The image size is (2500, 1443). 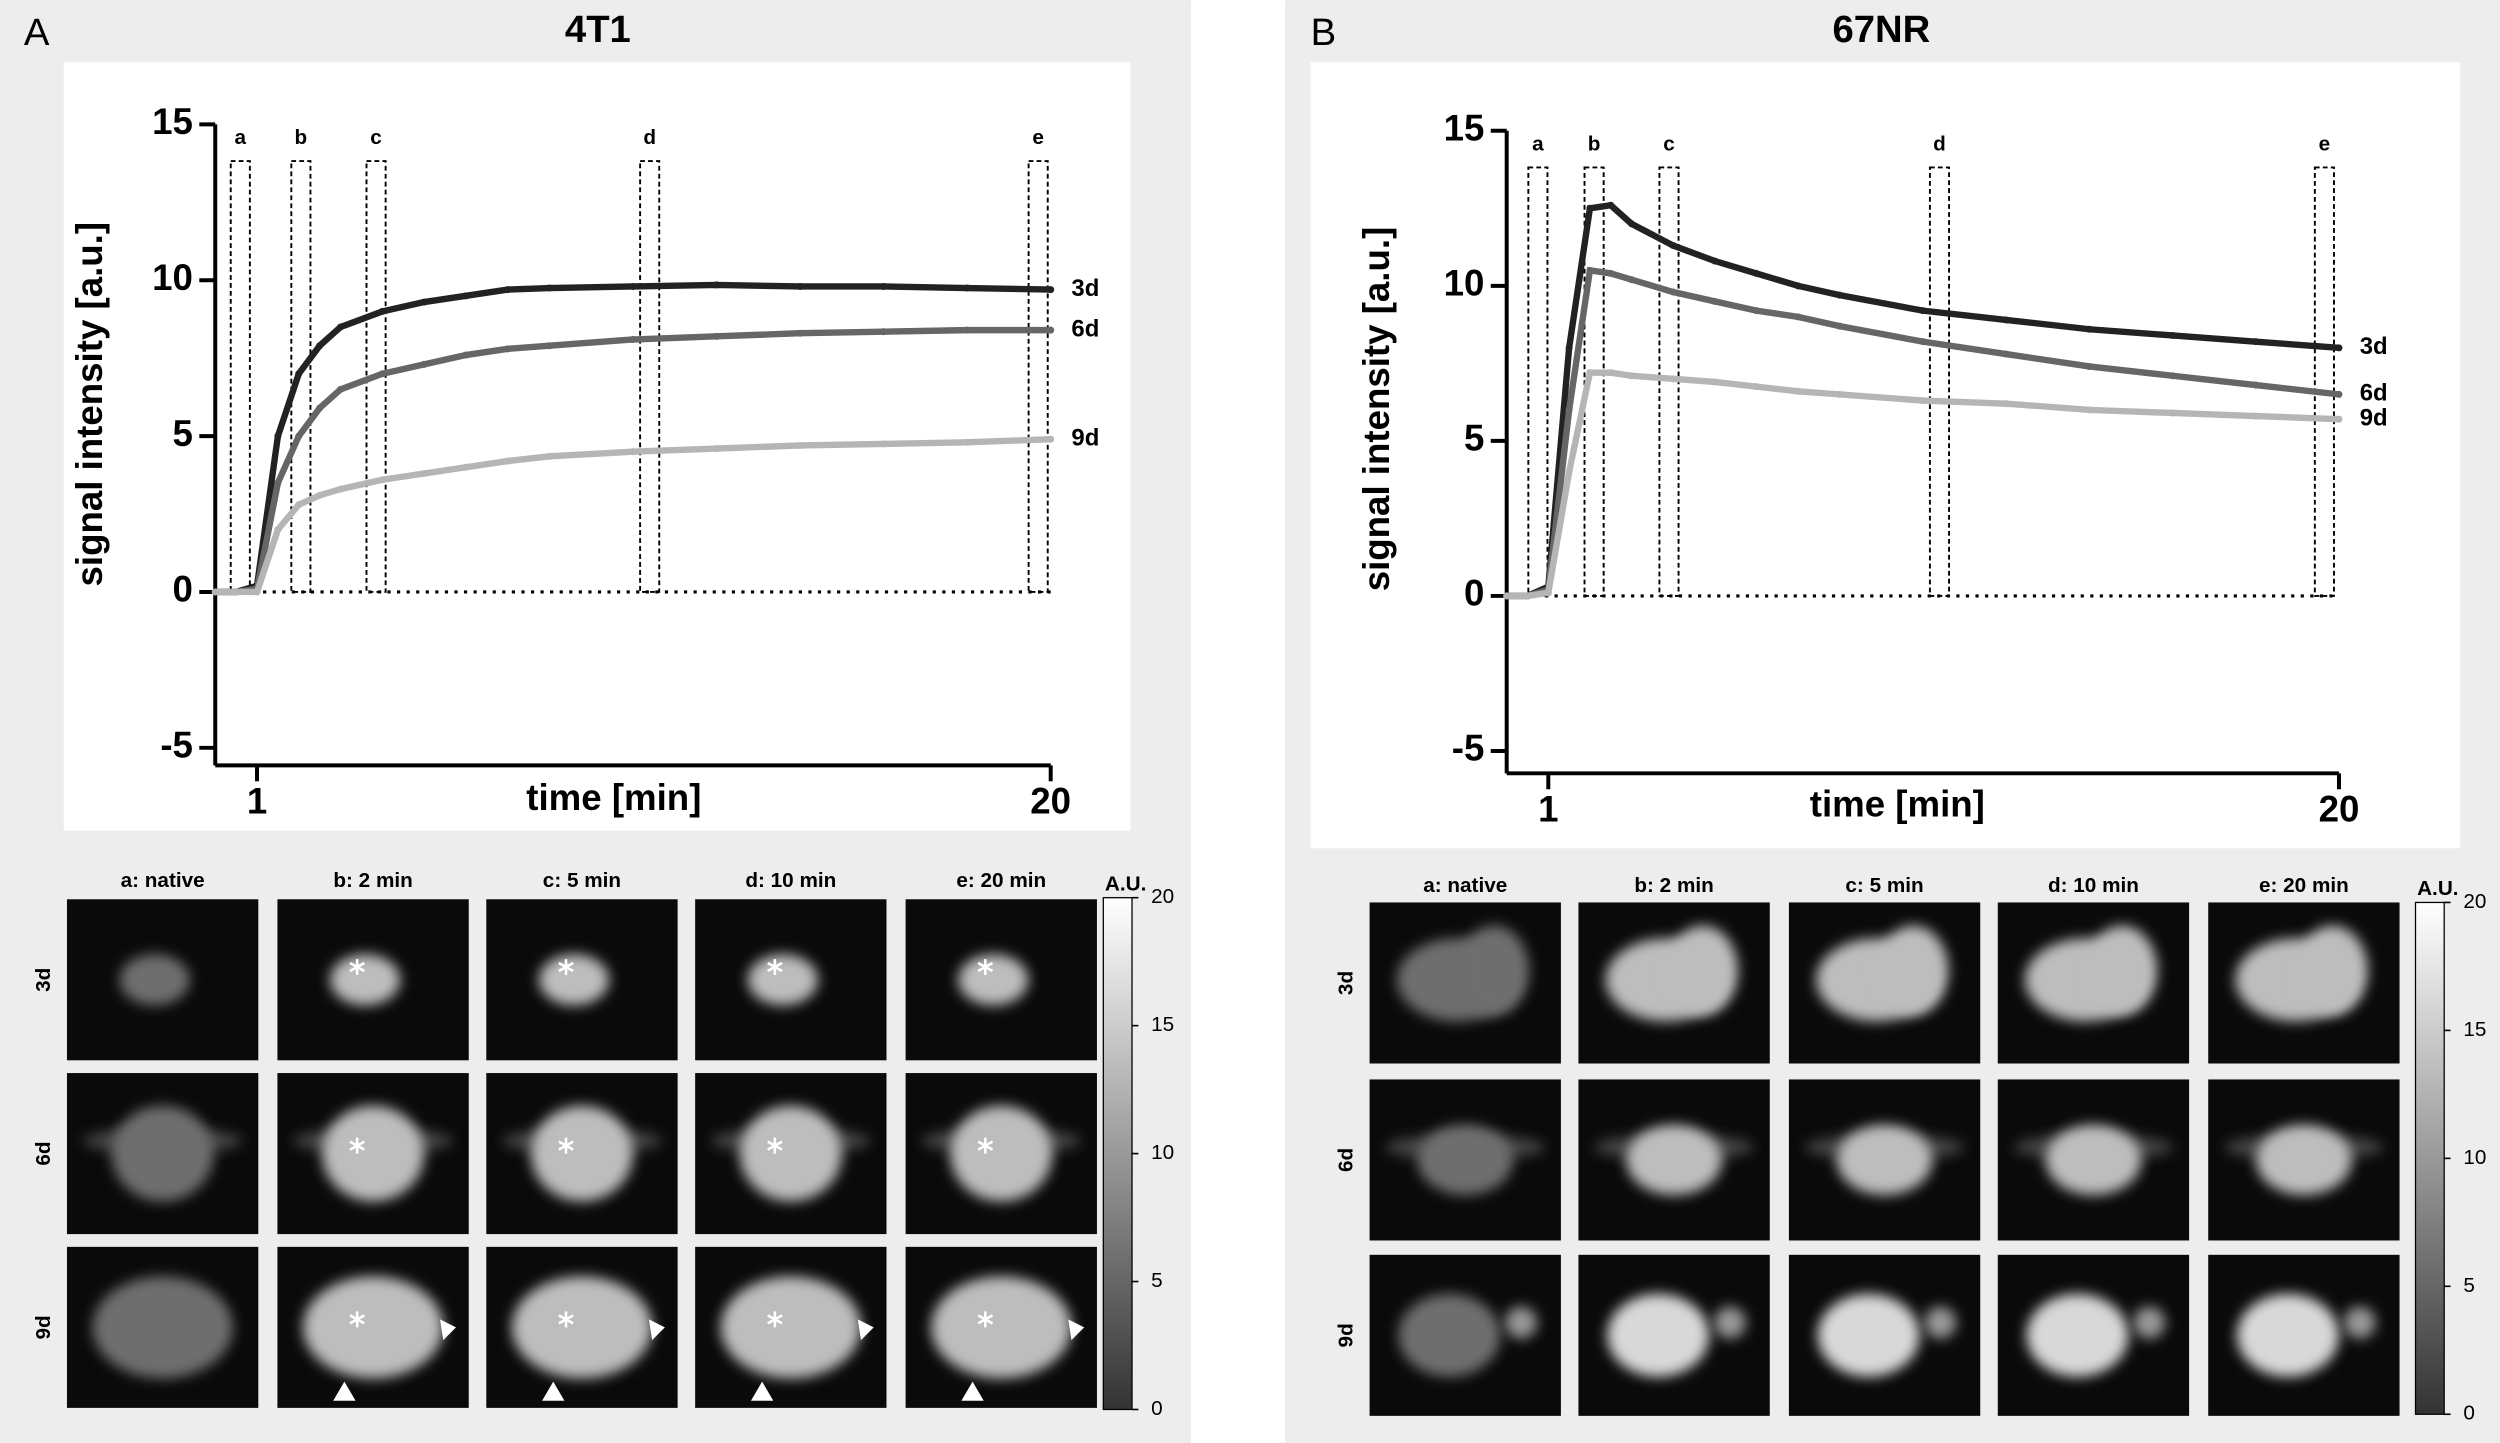 What do you see at coordinates (2429, 1158) in the screenshot?
I see `colorbar` at bounding box center [2429, 1158].